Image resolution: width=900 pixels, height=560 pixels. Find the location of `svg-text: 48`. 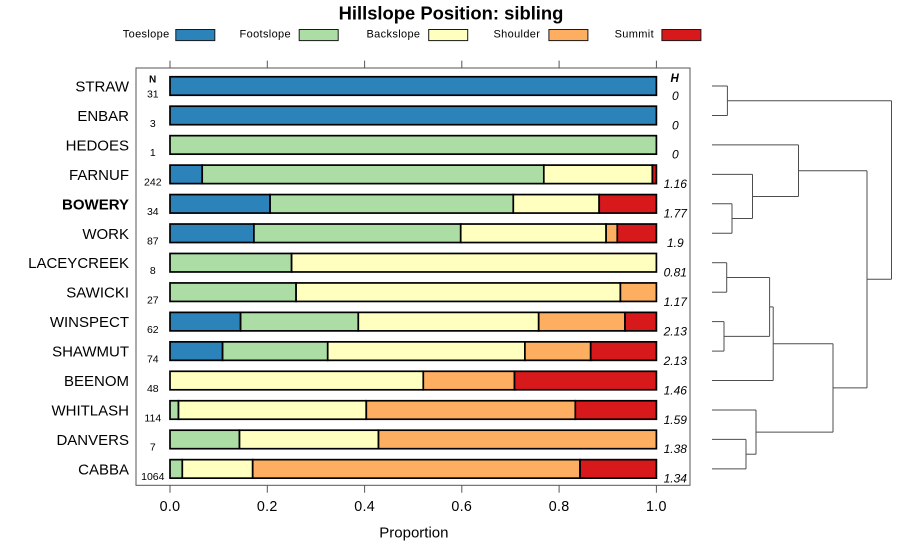

svg-text: 48 is located at coordinates (153, 389).